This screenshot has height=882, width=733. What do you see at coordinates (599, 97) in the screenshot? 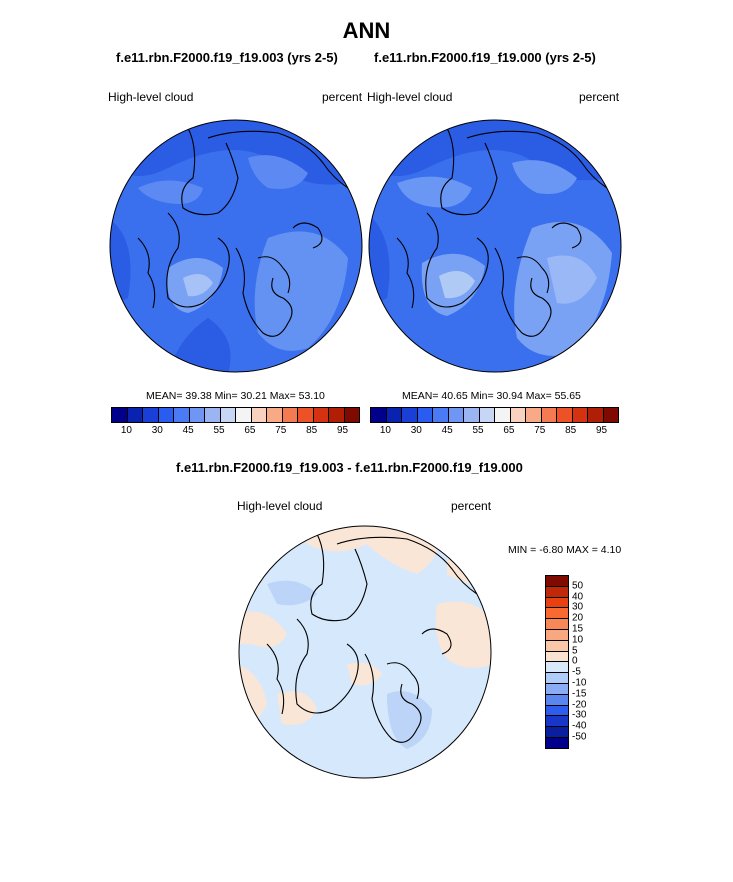
I see `panel-2-units: percent` at bounding box center [599, 97].